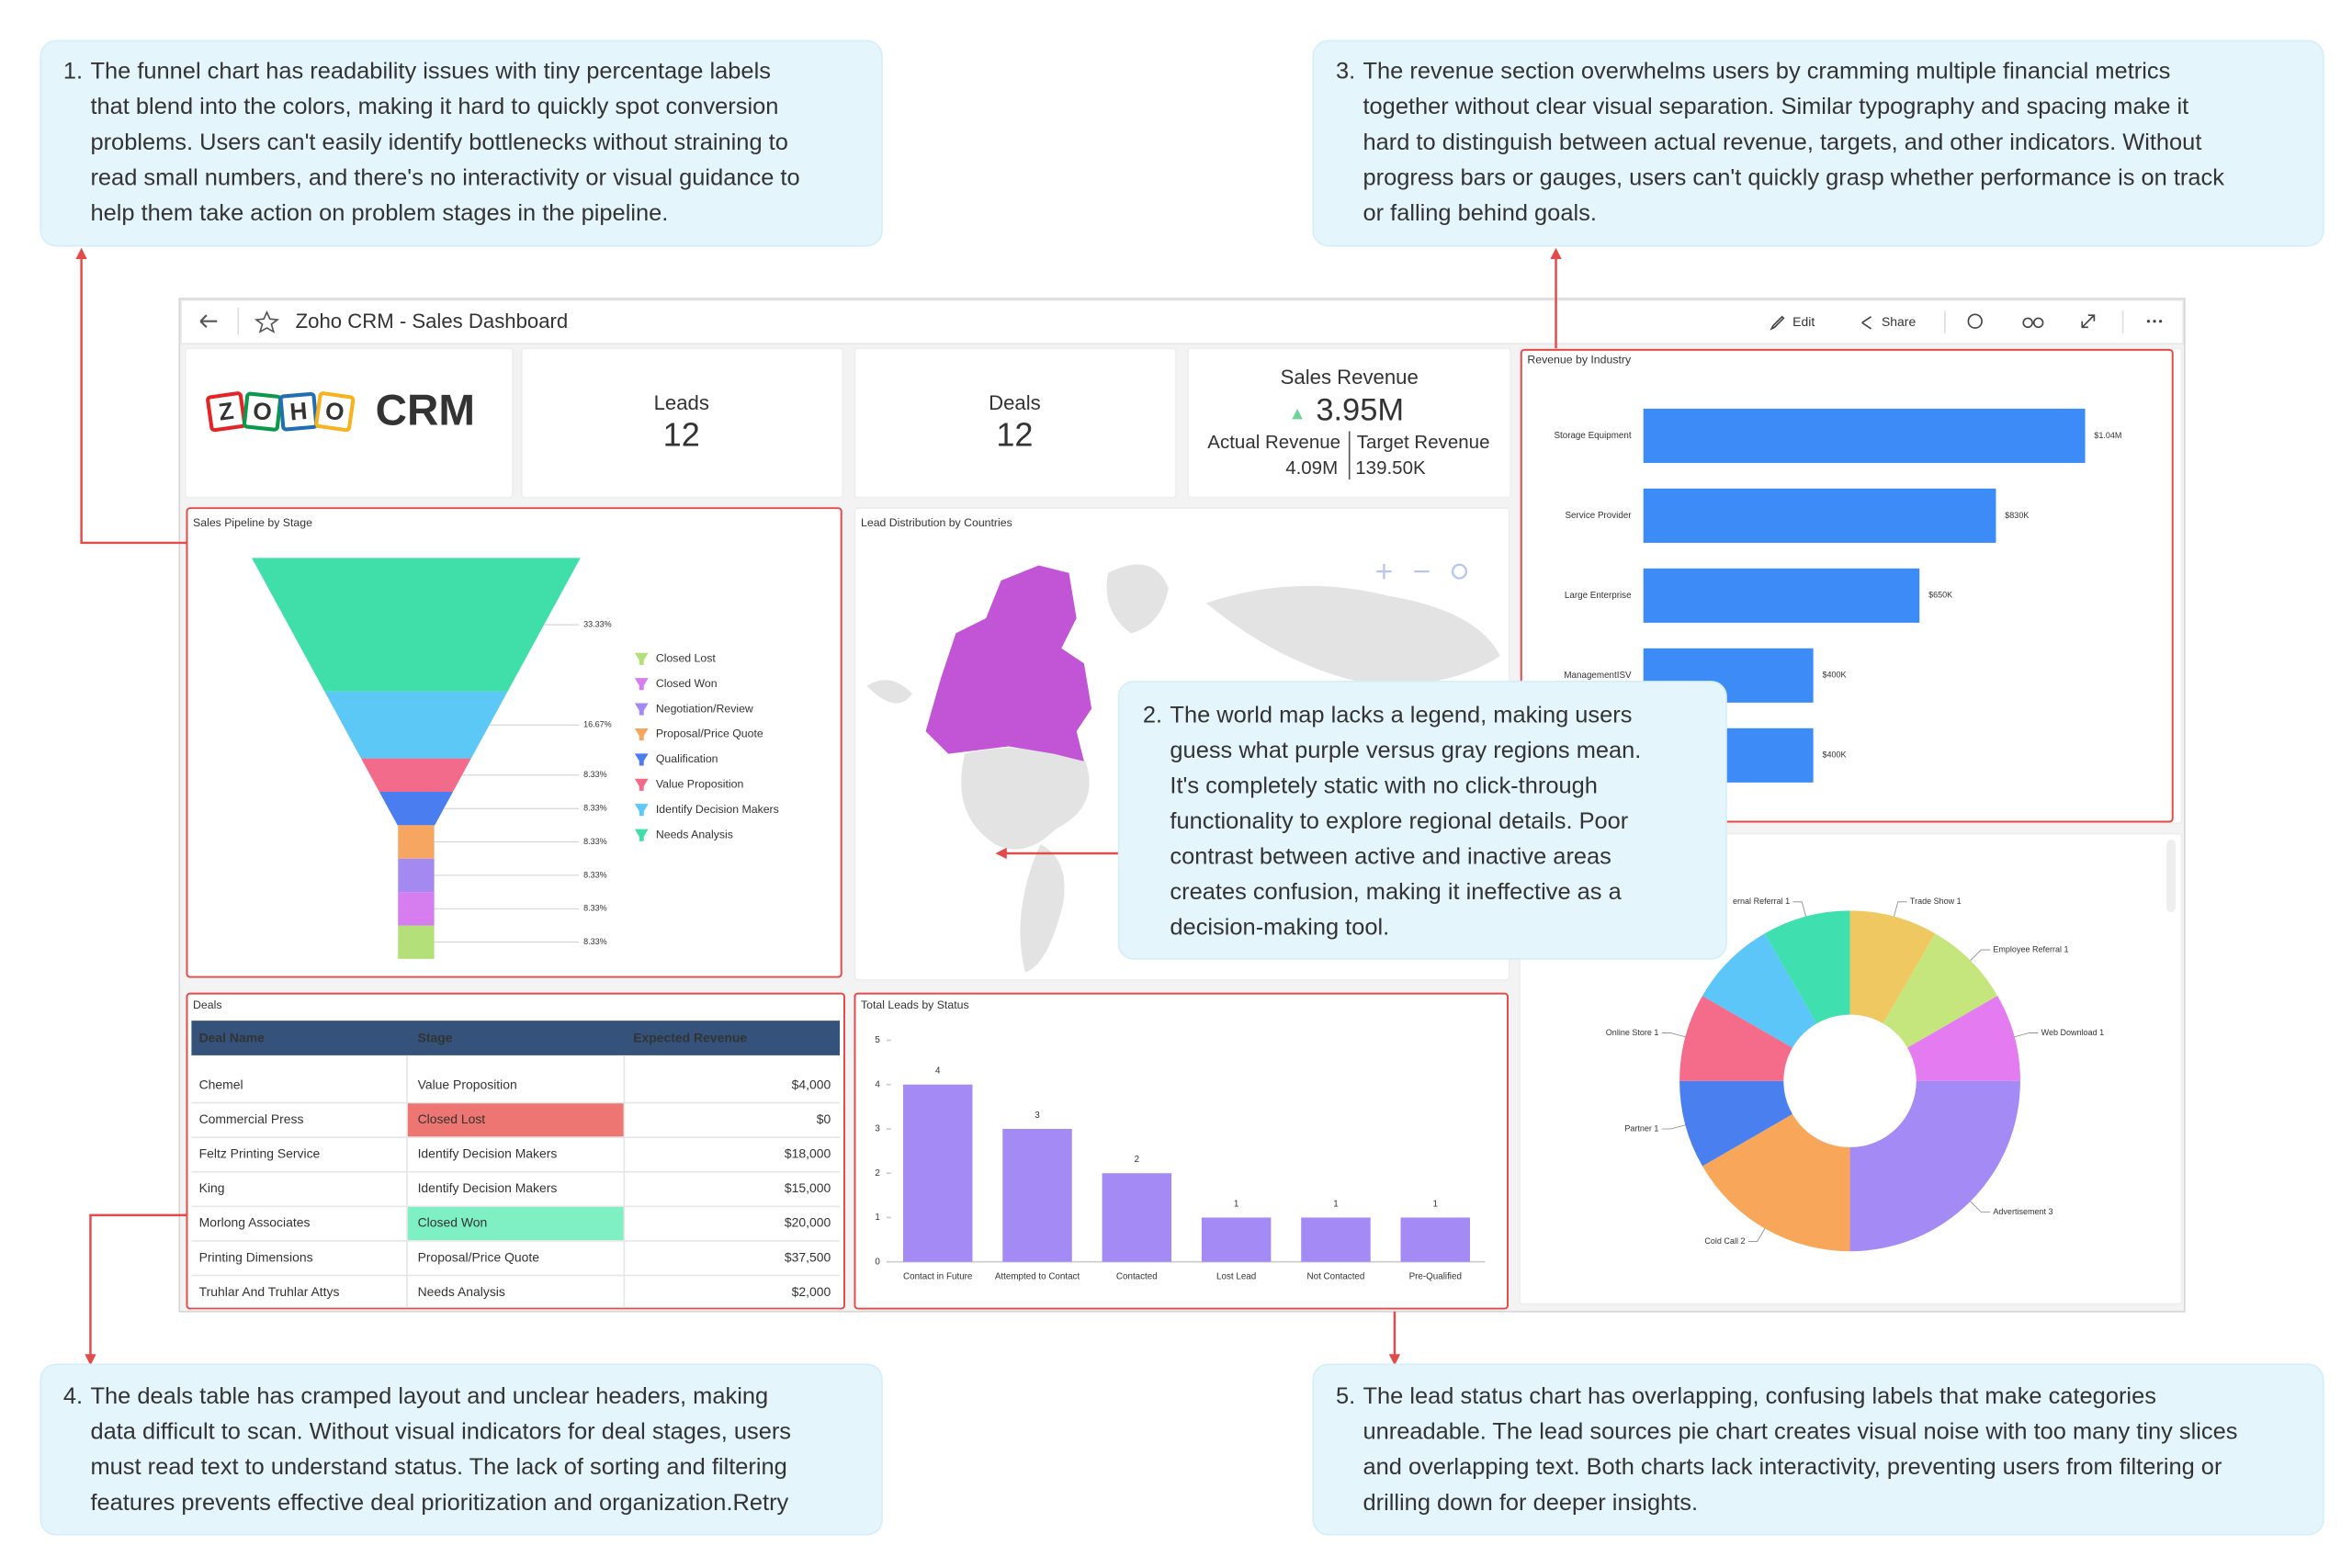 This screenshot has width=2352, height=1568. I want to click on y-tick-label: 5, so click(877, 1040).